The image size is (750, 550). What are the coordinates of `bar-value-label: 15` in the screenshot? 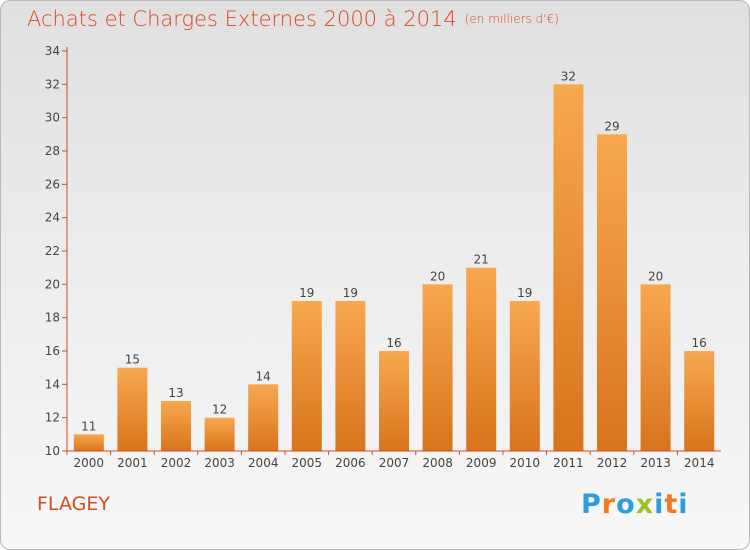 It's located at (132, 360).